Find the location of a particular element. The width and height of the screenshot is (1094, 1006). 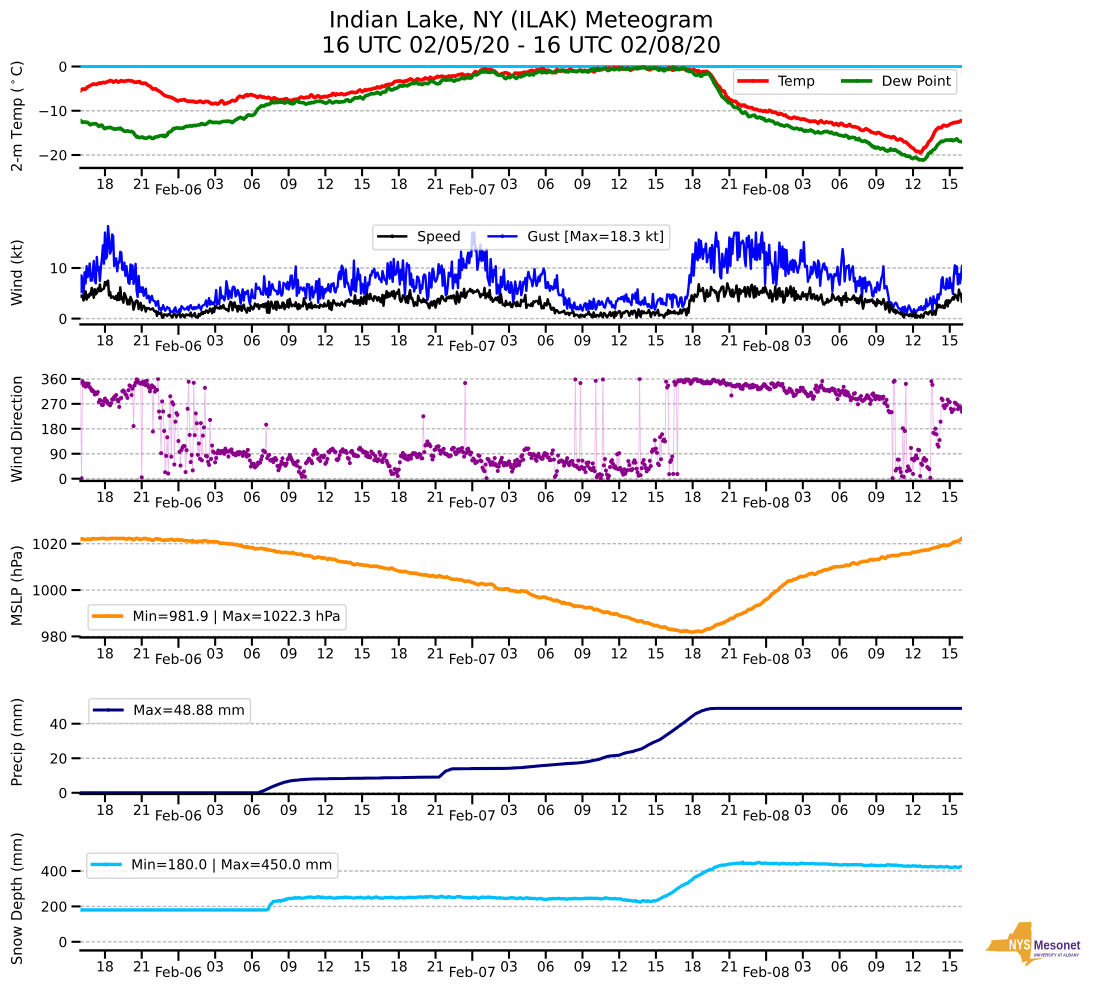

svg-text: Mesonet is located at coordinates (1057, 945).